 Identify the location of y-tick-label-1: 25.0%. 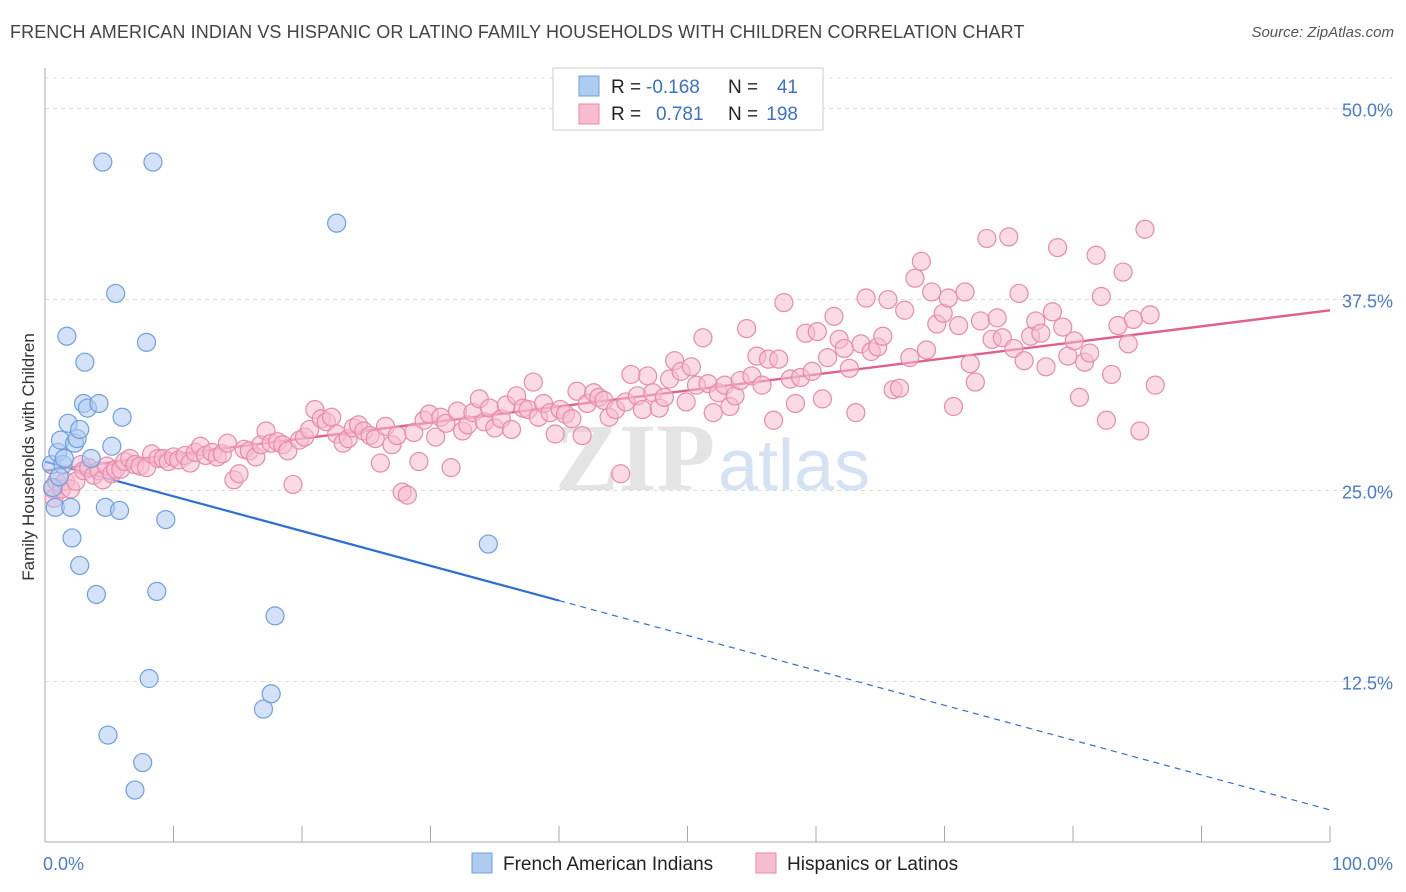
(1367, 493).